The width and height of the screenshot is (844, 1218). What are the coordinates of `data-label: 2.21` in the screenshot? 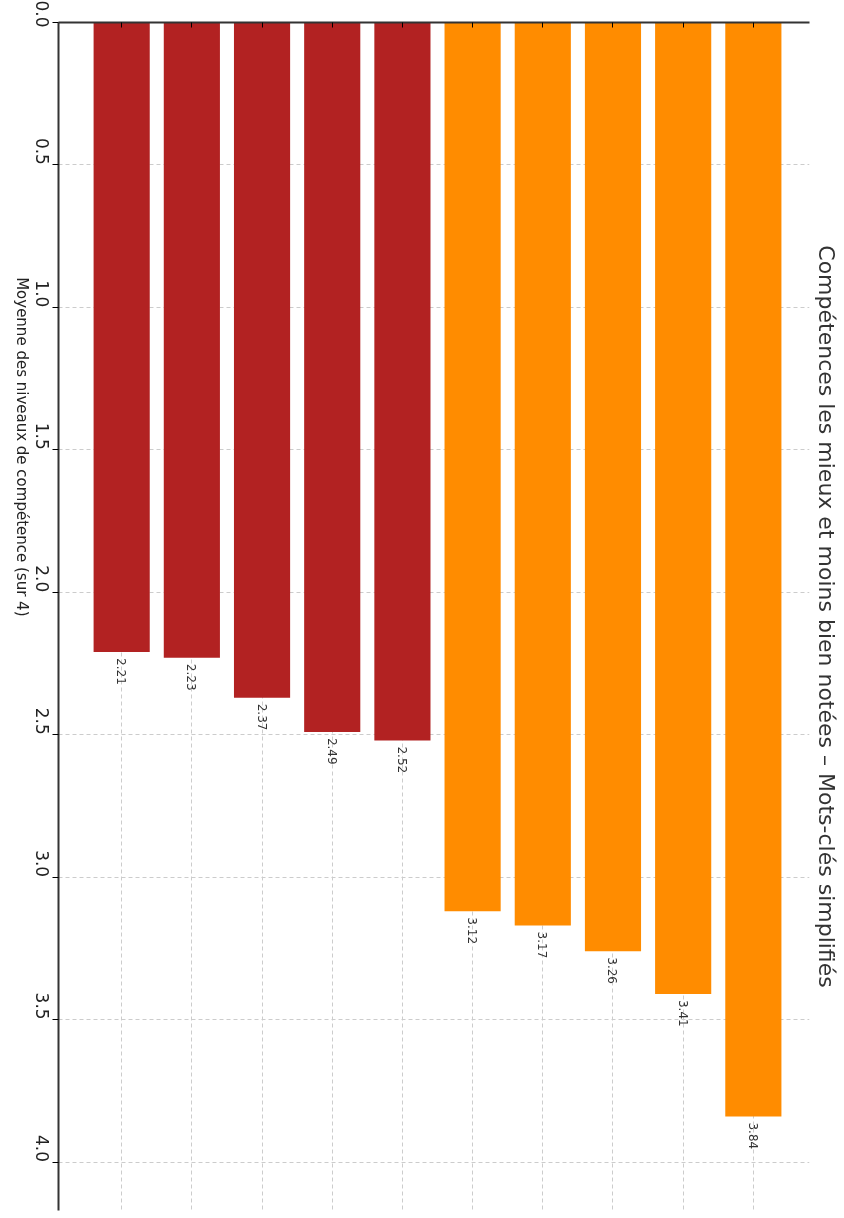 It's located at (121, 671).